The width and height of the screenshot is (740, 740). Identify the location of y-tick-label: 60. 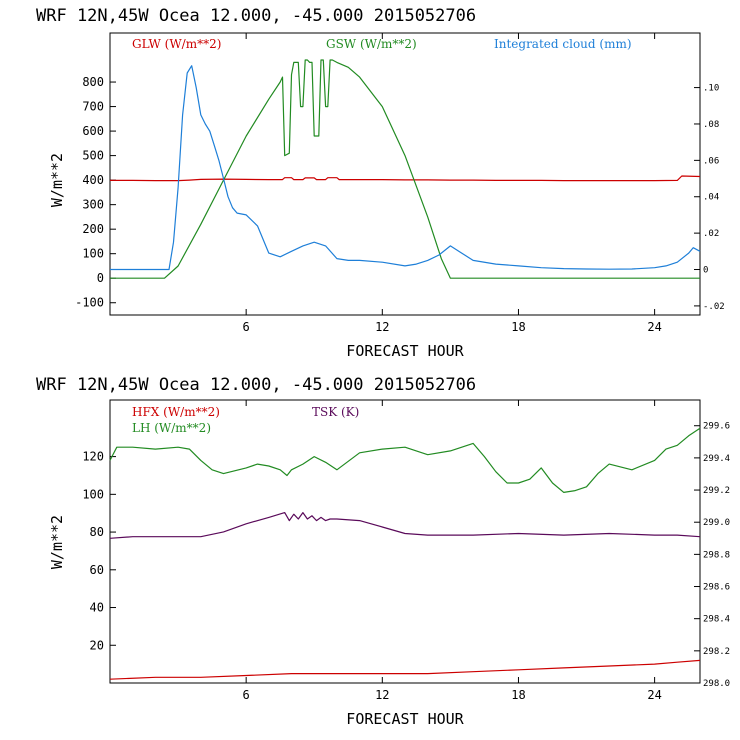
(97, 570).